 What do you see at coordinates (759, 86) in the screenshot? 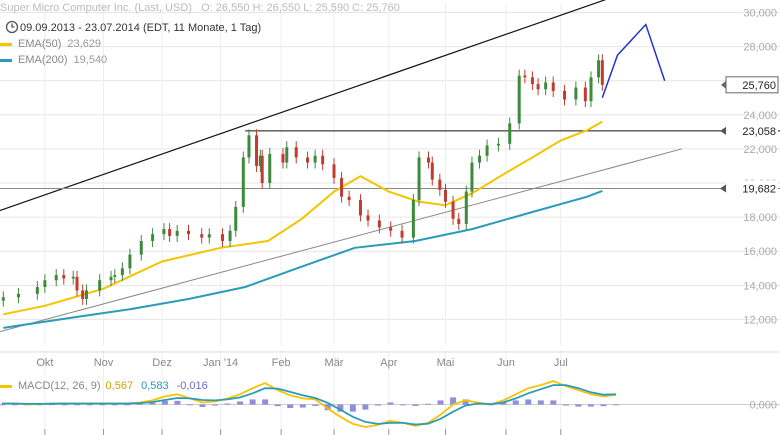
I see `price-tag-label: 25,760` at bounding box center [759, 86].